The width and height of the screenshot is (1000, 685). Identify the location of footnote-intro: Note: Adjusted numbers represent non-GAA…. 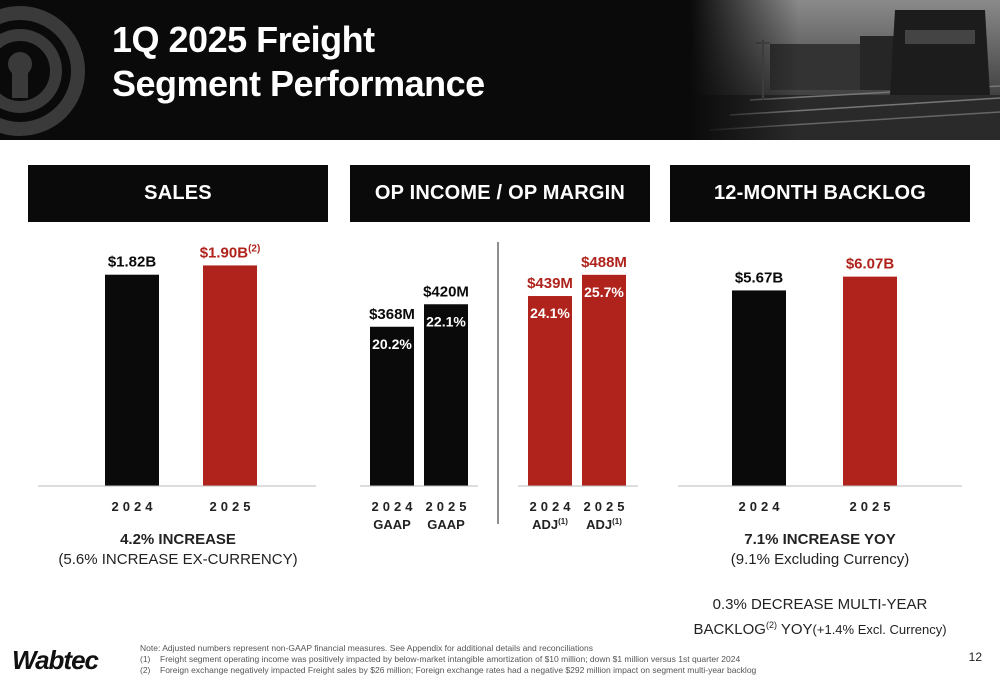
(366, 648).